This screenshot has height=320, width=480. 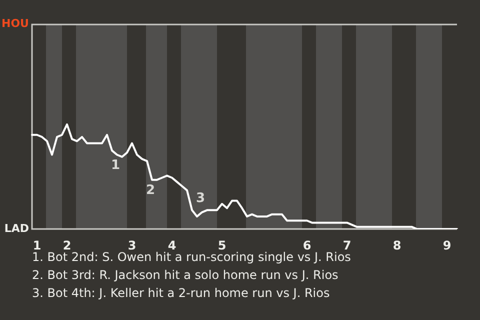 What do you see at coordinates (186, 275) in the screenshot?
I see `text: 2. Bot 3rd: R. Jackson hit a solo home run vs J. Rios` at bounding box center [186, 275].